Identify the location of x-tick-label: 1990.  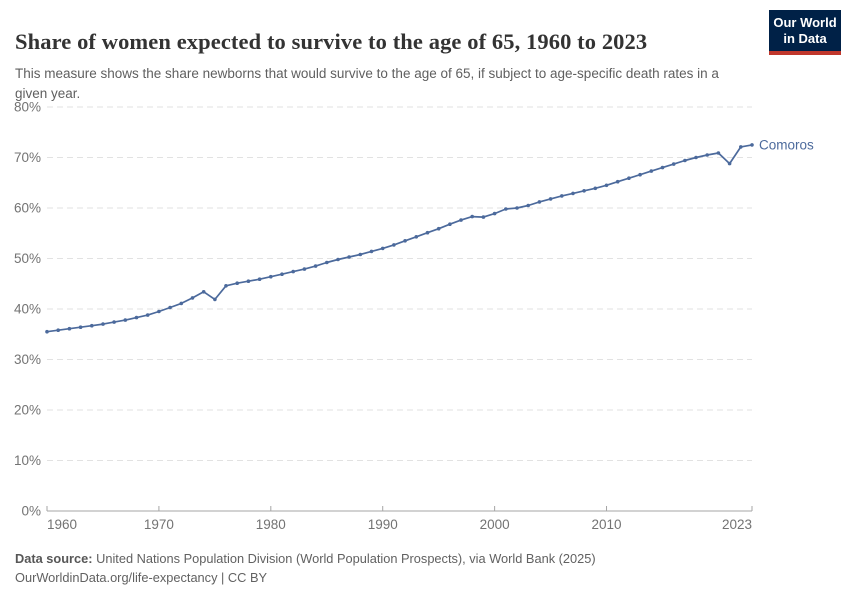
(383, 524).